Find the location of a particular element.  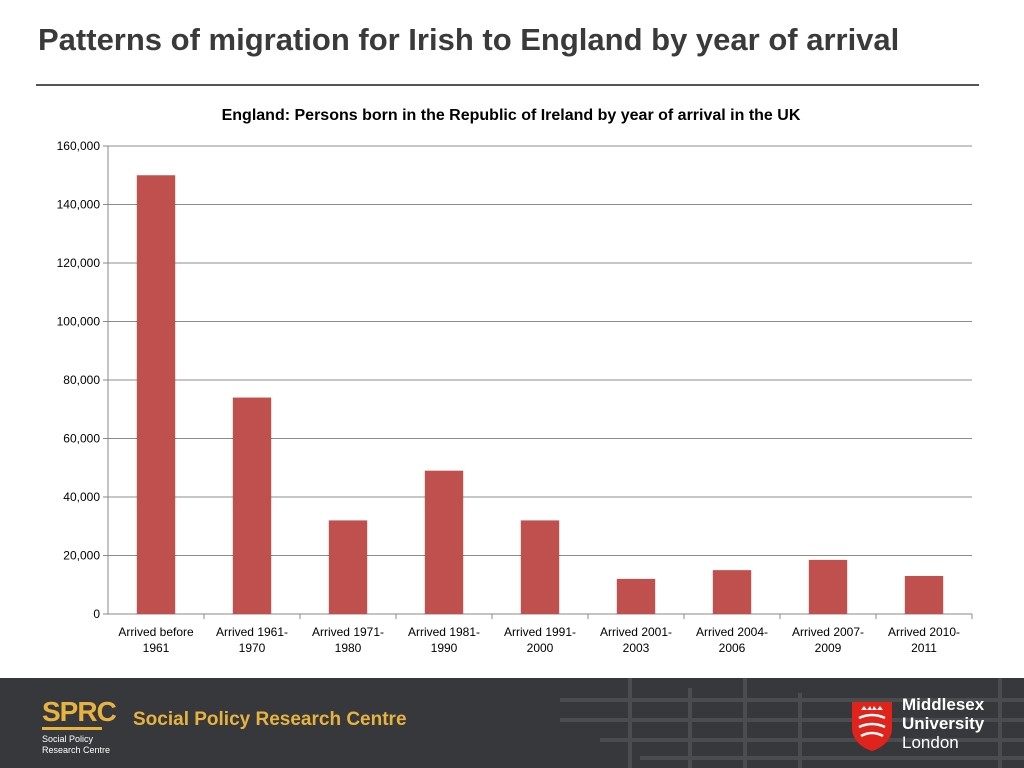

y-tick-label: 160,000 is located at coordinates (79, 146).